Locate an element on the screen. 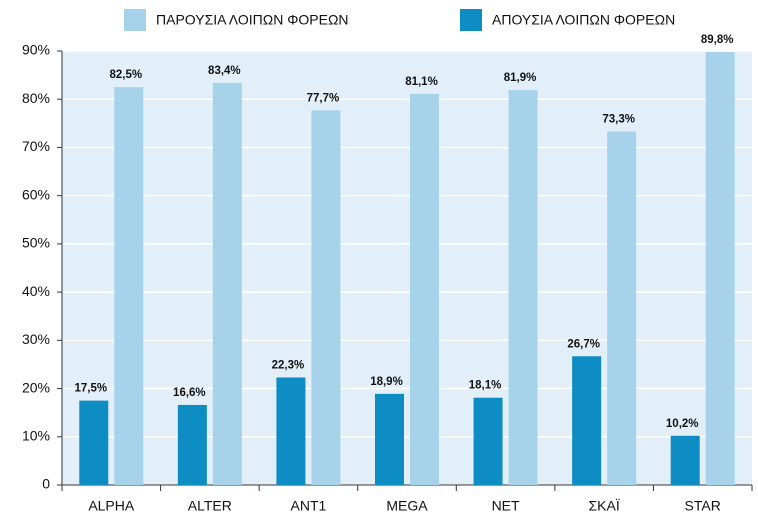 The image size is (758, 518). value-label: 89,8% is located at coordinates (717, 40).